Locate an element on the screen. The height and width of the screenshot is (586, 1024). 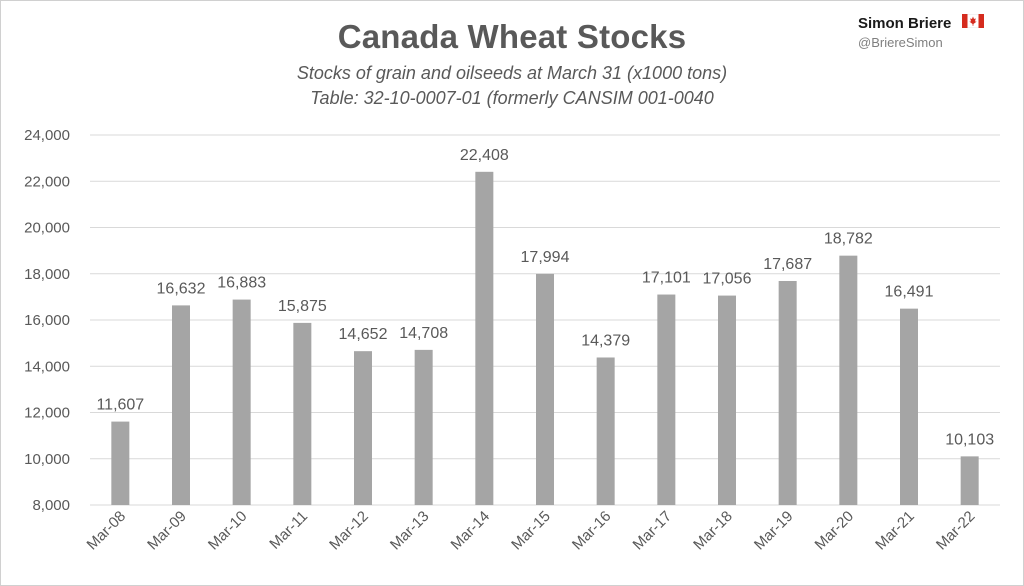
y-tick-label: 16,000 is located at coordinates (47, 320).